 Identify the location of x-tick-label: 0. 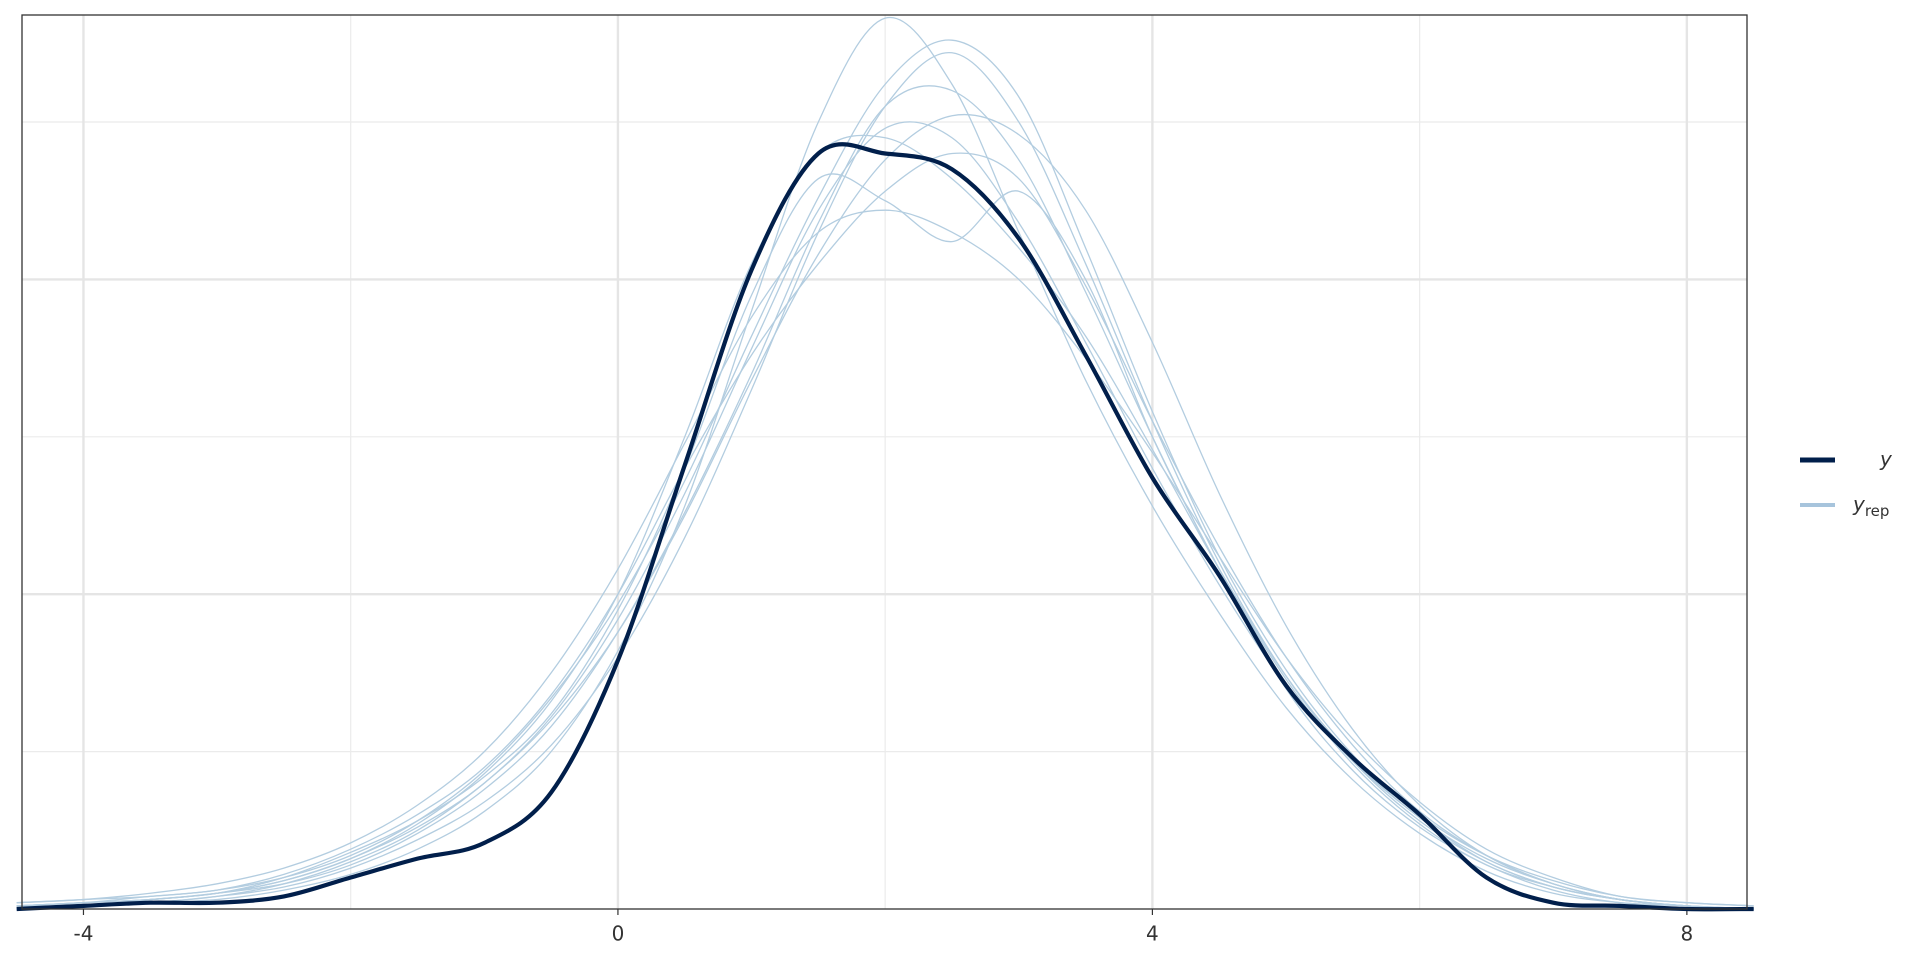
(618, 934).